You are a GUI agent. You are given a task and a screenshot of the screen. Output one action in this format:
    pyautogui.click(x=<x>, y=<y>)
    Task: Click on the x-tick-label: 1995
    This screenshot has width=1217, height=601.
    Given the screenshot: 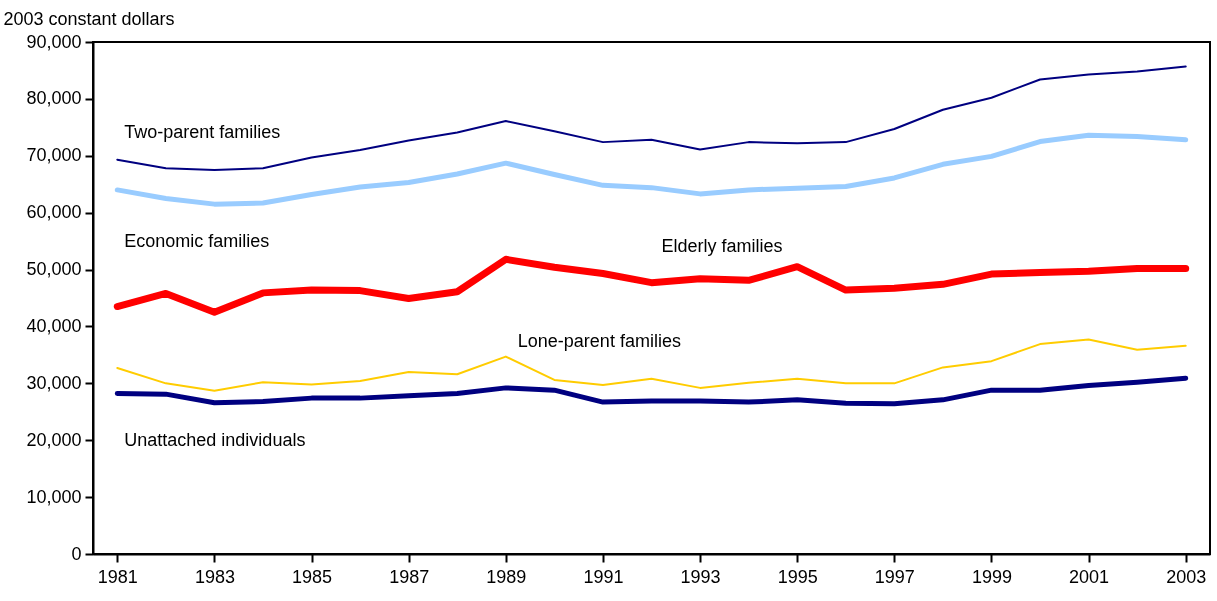 What is the action you would take?
    pyautogui.click(x=797, y=576)
    